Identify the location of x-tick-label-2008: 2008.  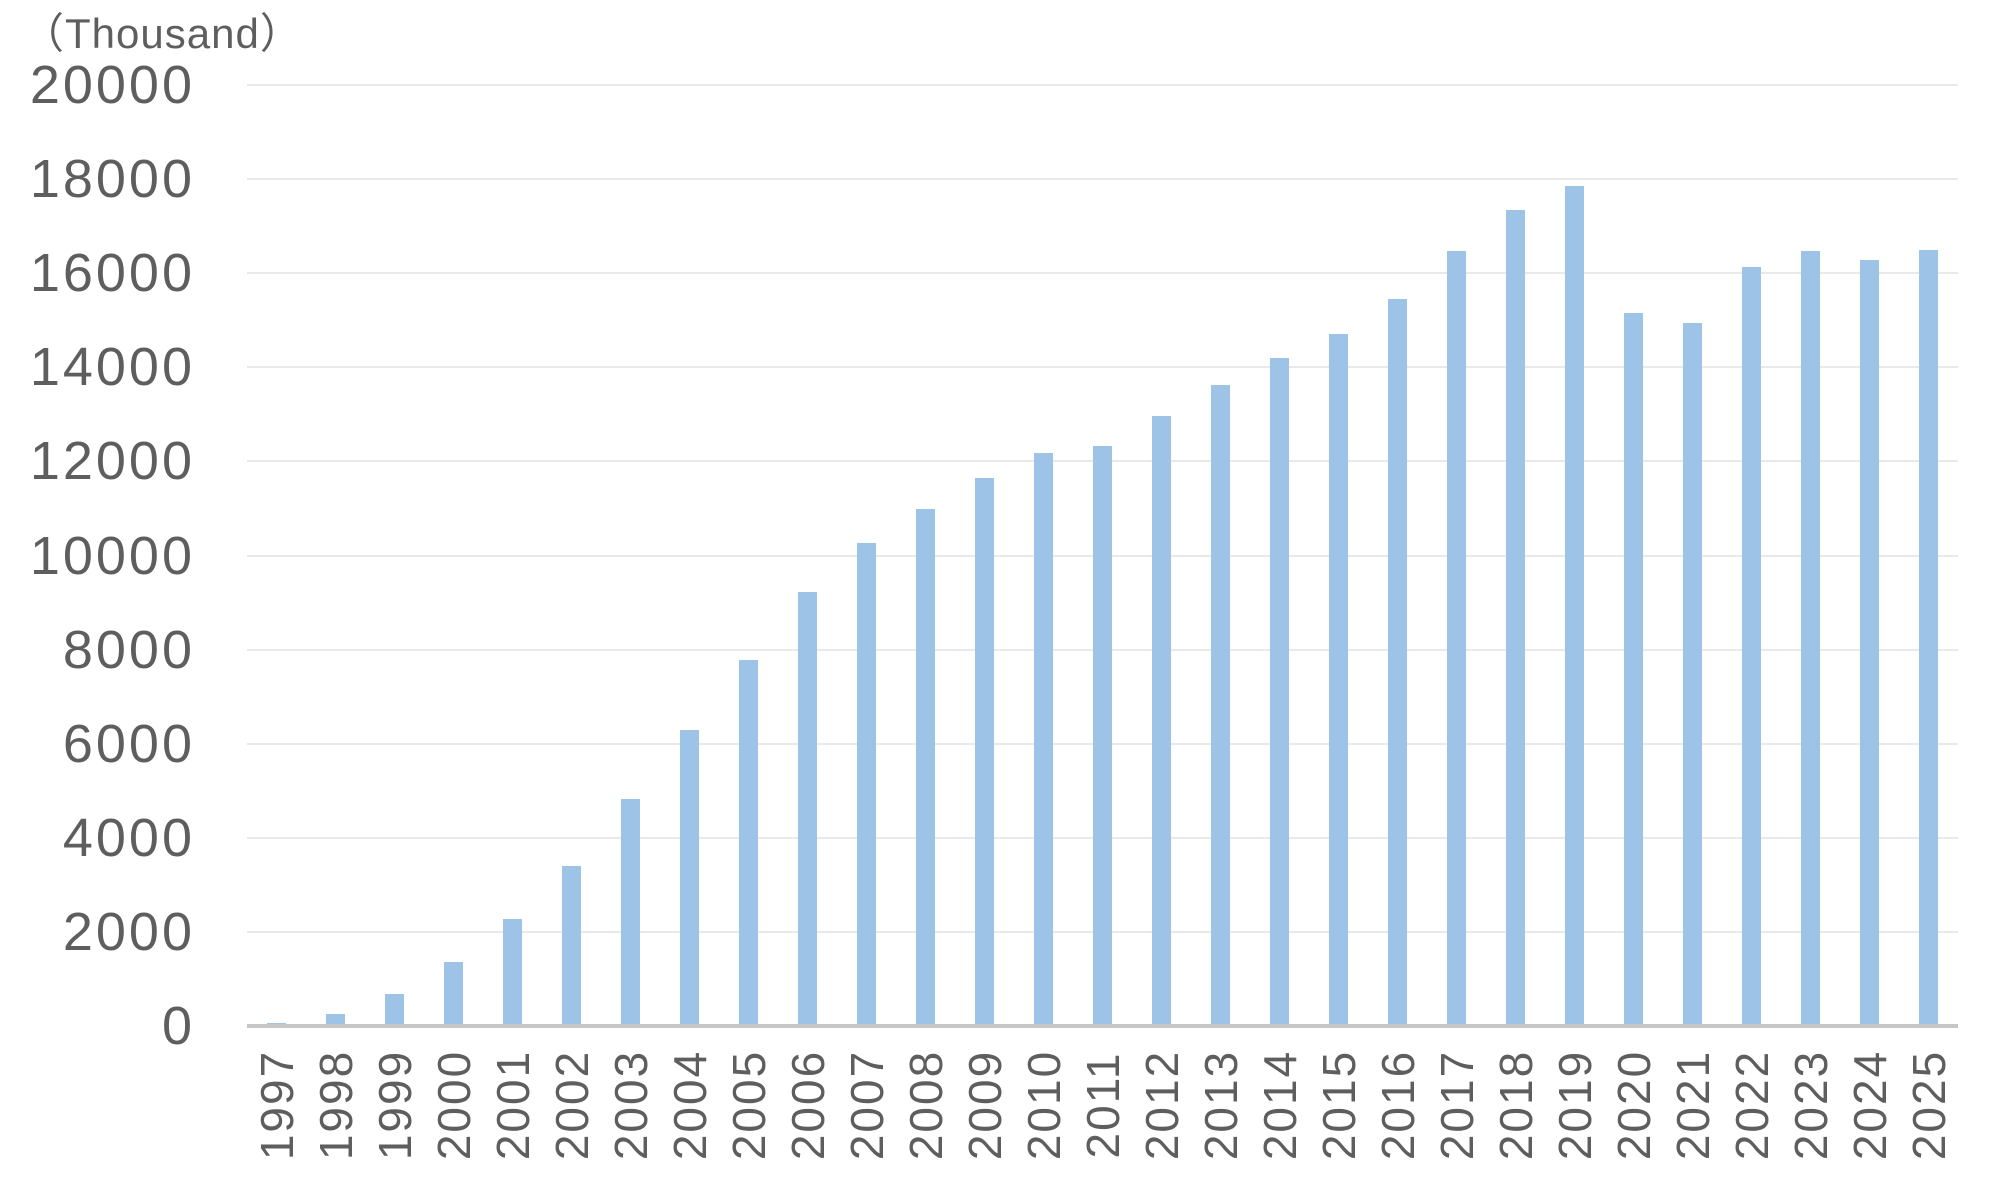
(925, 1105).